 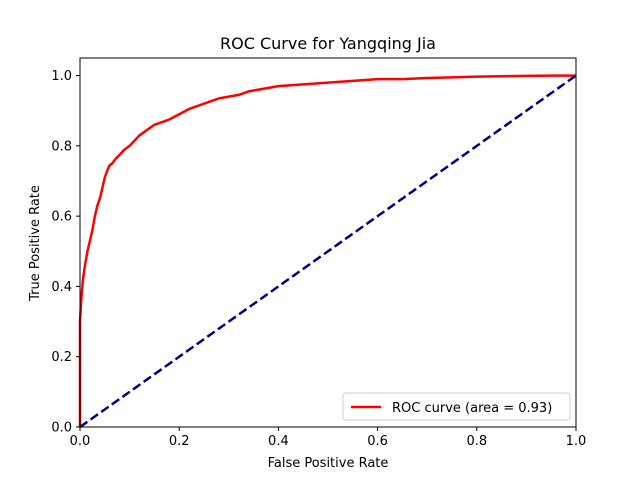 What do you see at coordinates (61, 287) in the screenshot?
I see `y-tick-label: 0.4` at bounding box center [61, 287].